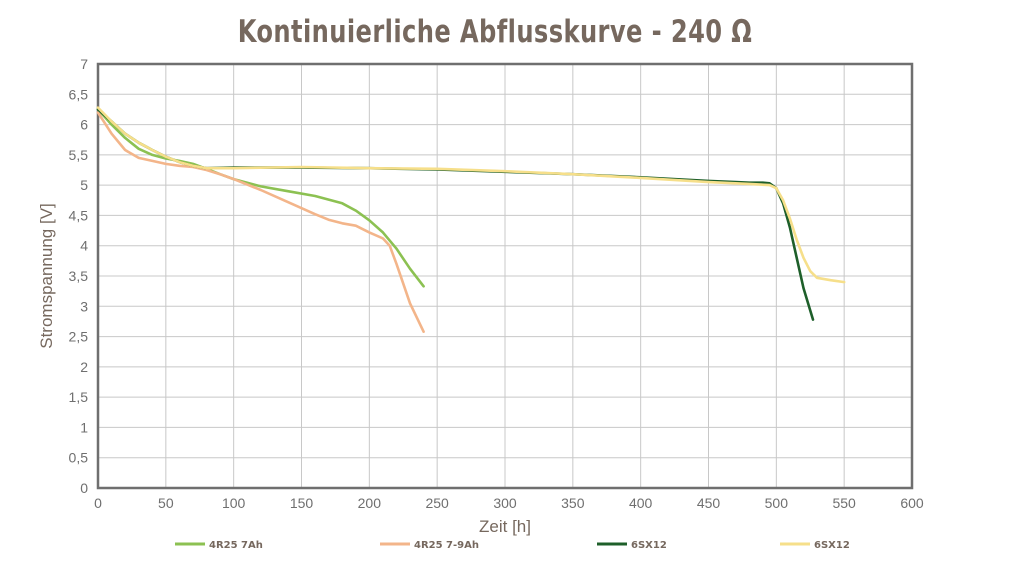  What do you see at coordinates (709, 503) in the screenshot?
I see `x-tick-label: 450` at bounding box center [709, 503].